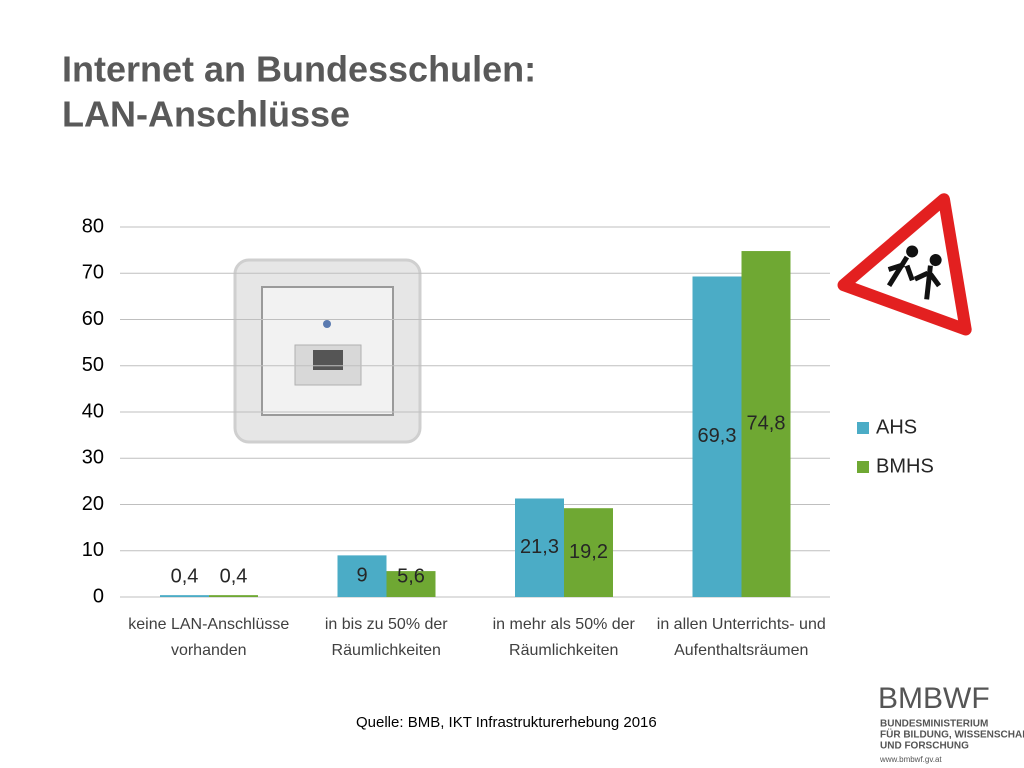  What do you see at coordinates (93, 226) in the screenshot?
I see `y-tick-label: 80` at bounding box center [93, 226].